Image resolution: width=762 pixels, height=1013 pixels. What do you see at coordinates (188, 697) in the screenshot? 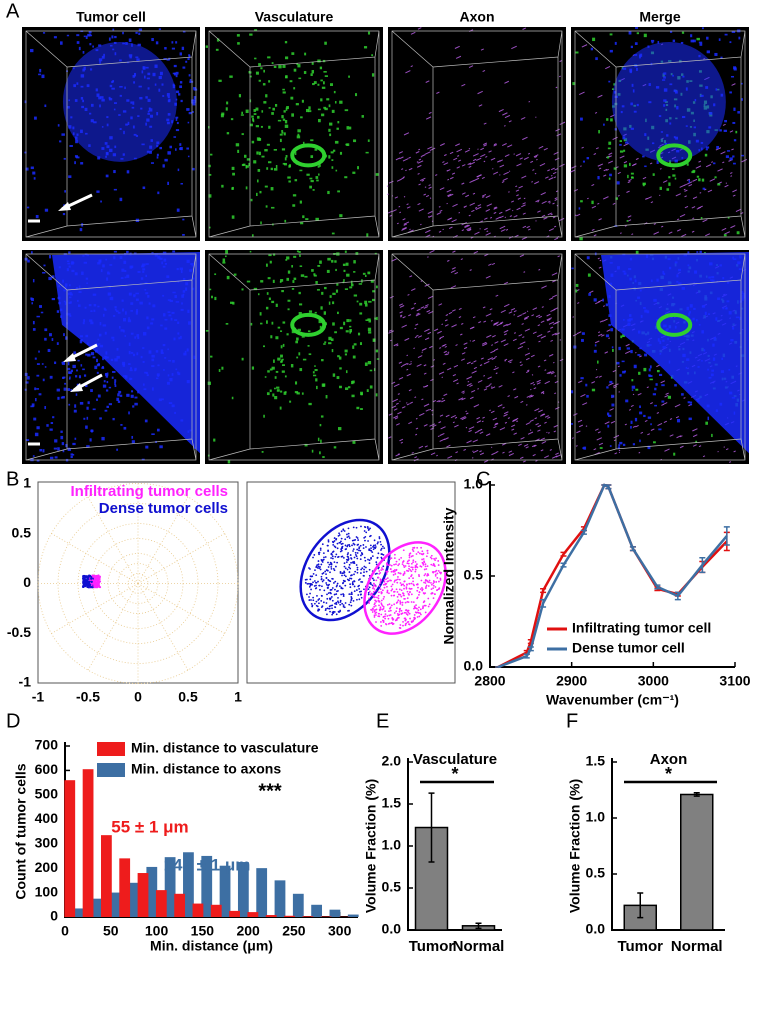
I see `x-tick-label: 0.5` at bounding box center [188, 697].